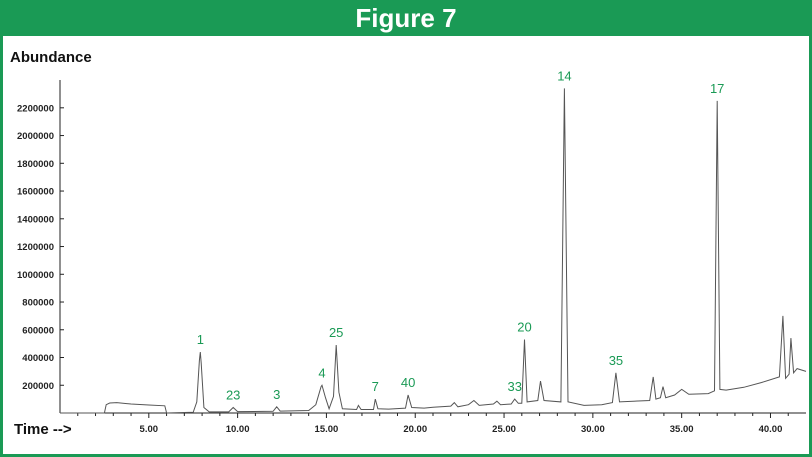 Image resolution: width=812 pixels, height=457 pixels. I want to click on peak-label: 20, so click(524, 326).